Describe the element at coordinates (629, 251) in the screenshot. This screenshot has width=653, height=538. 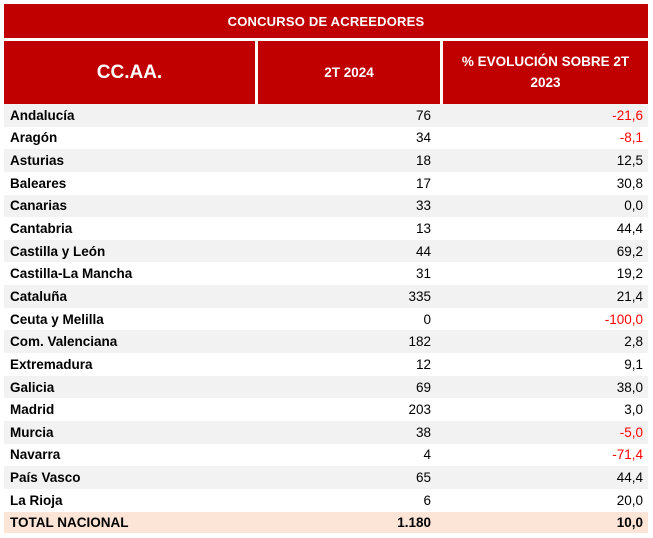
I see `evolution-cell: 69,2` at that location.